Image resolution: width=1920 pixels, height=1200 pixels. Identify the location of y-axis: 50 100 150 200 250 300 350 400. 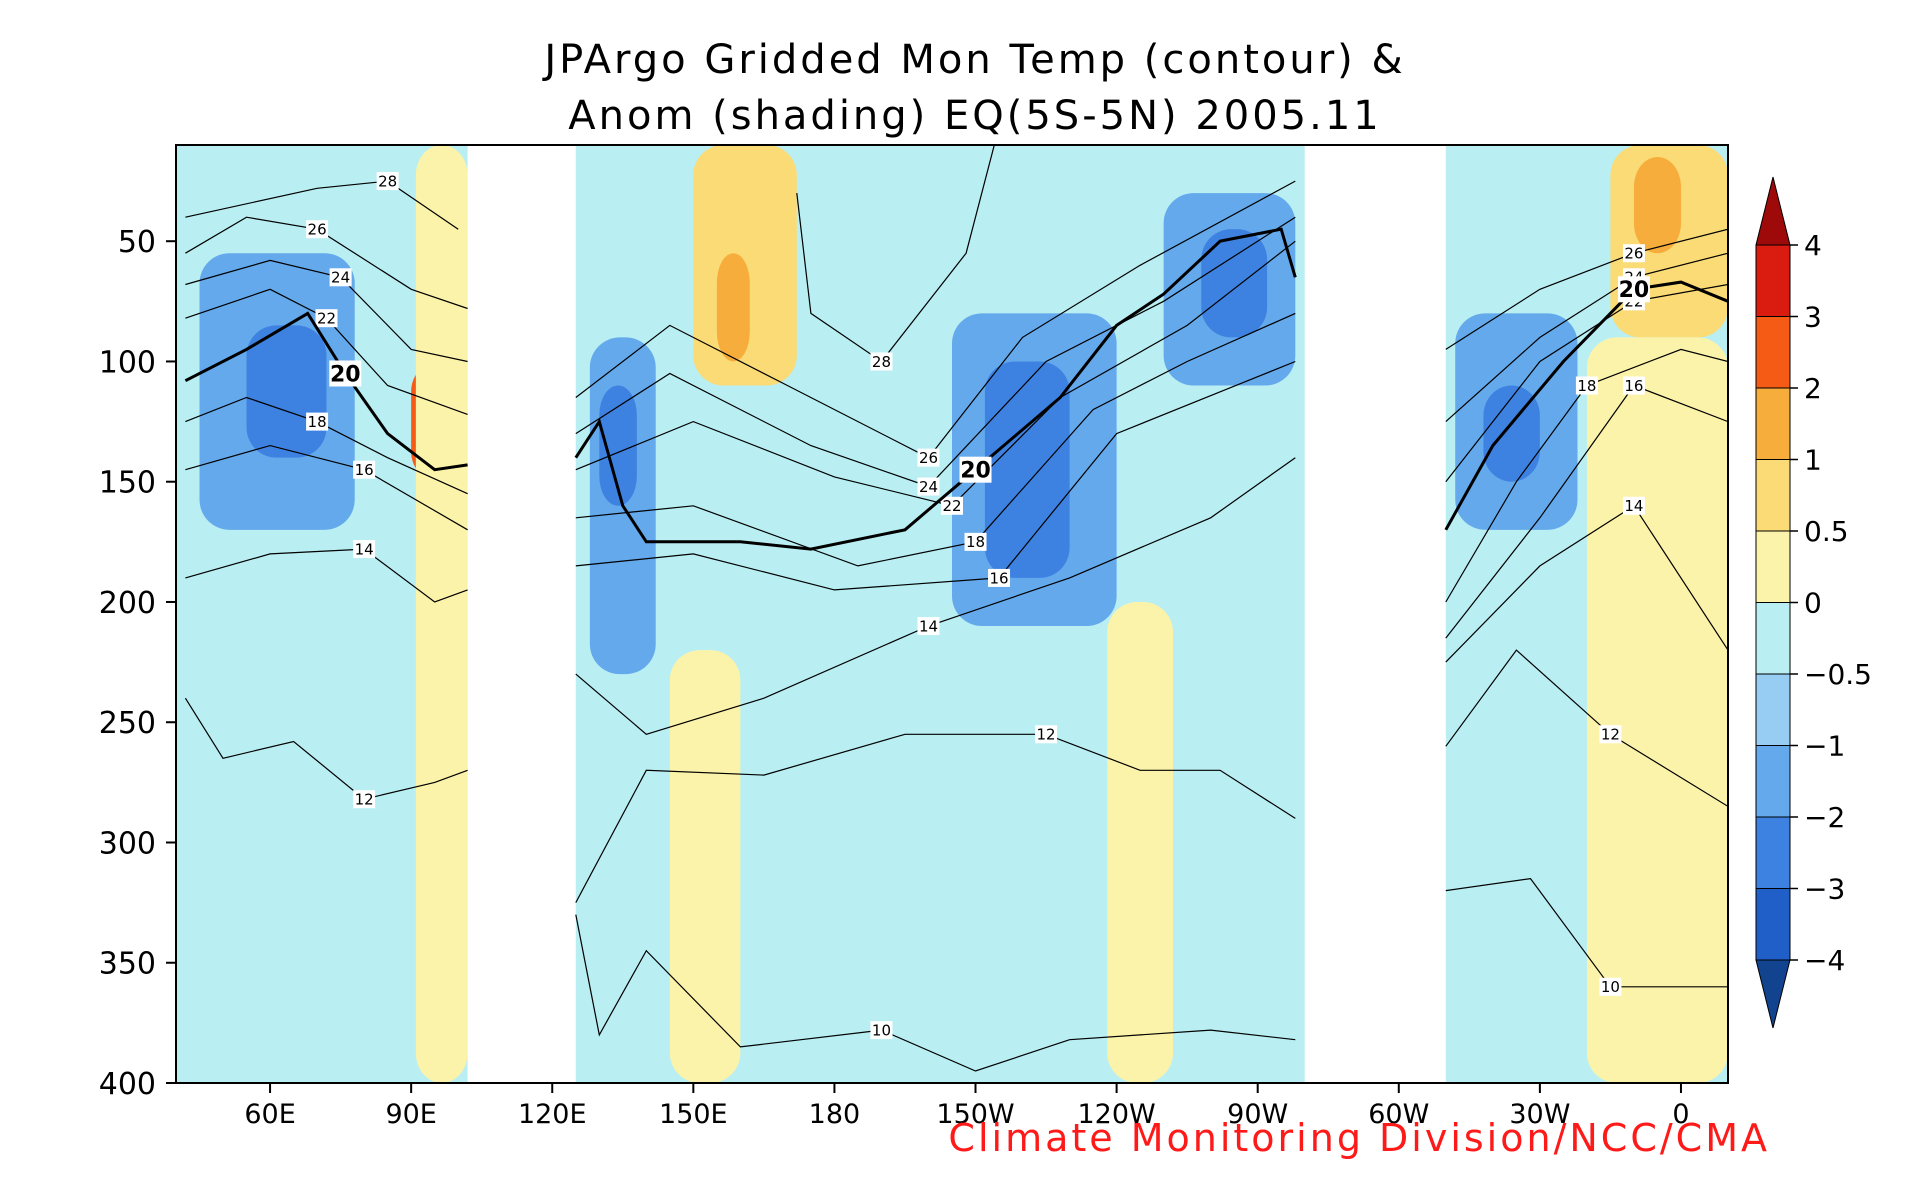
(137, 663).